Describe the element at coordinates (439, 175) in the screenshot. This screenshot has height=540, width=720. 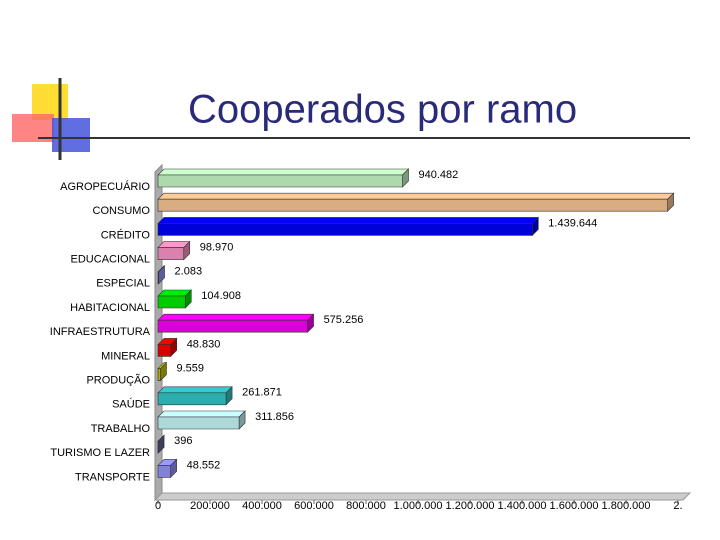
I see `value-label: 940.482` at that location.